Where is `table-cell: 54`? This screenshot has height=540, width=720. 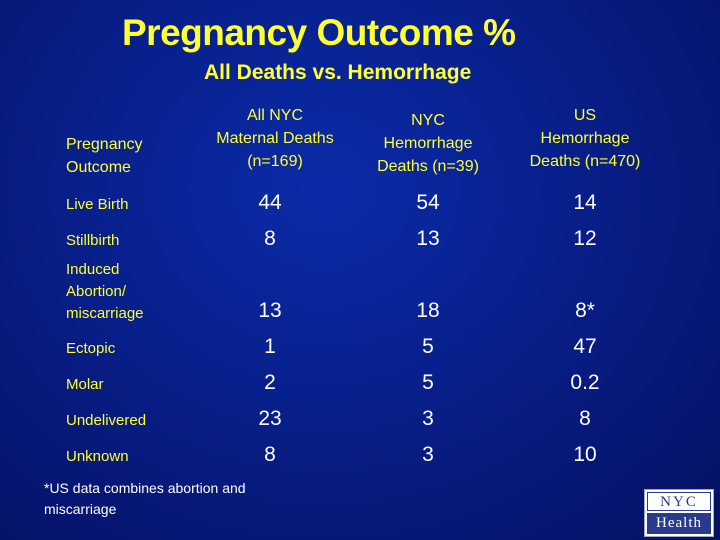 table-cell: 54 is located at coordinates (428, 202).